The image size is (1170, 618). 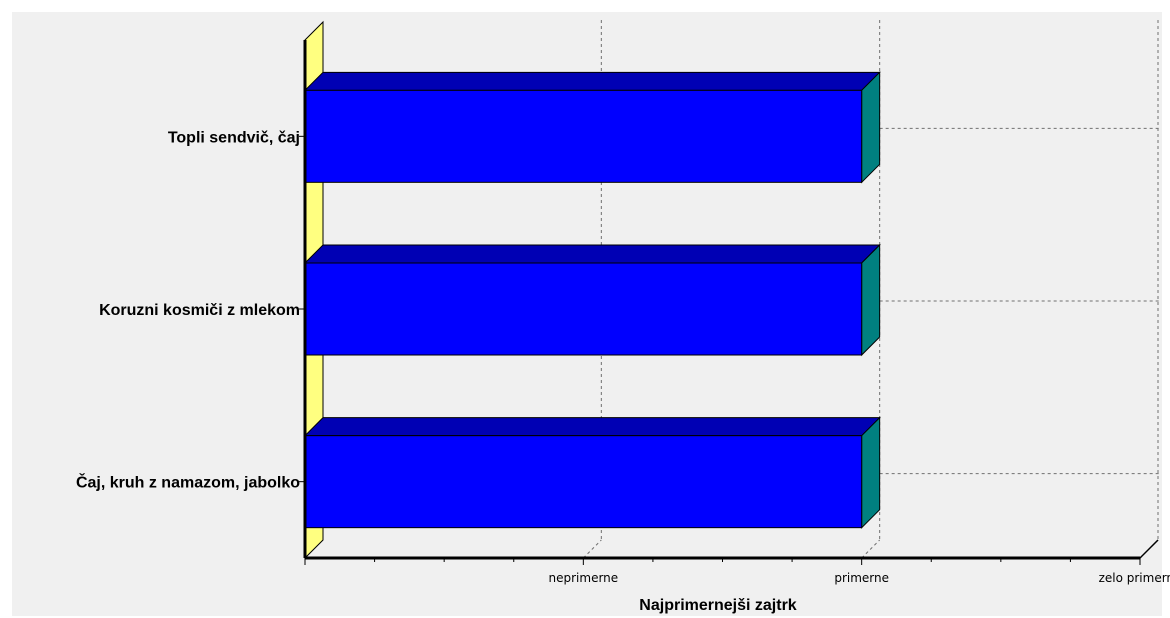 I want to click on x-tick-label-2: zelo primerne, so click(x=1134, y=578).